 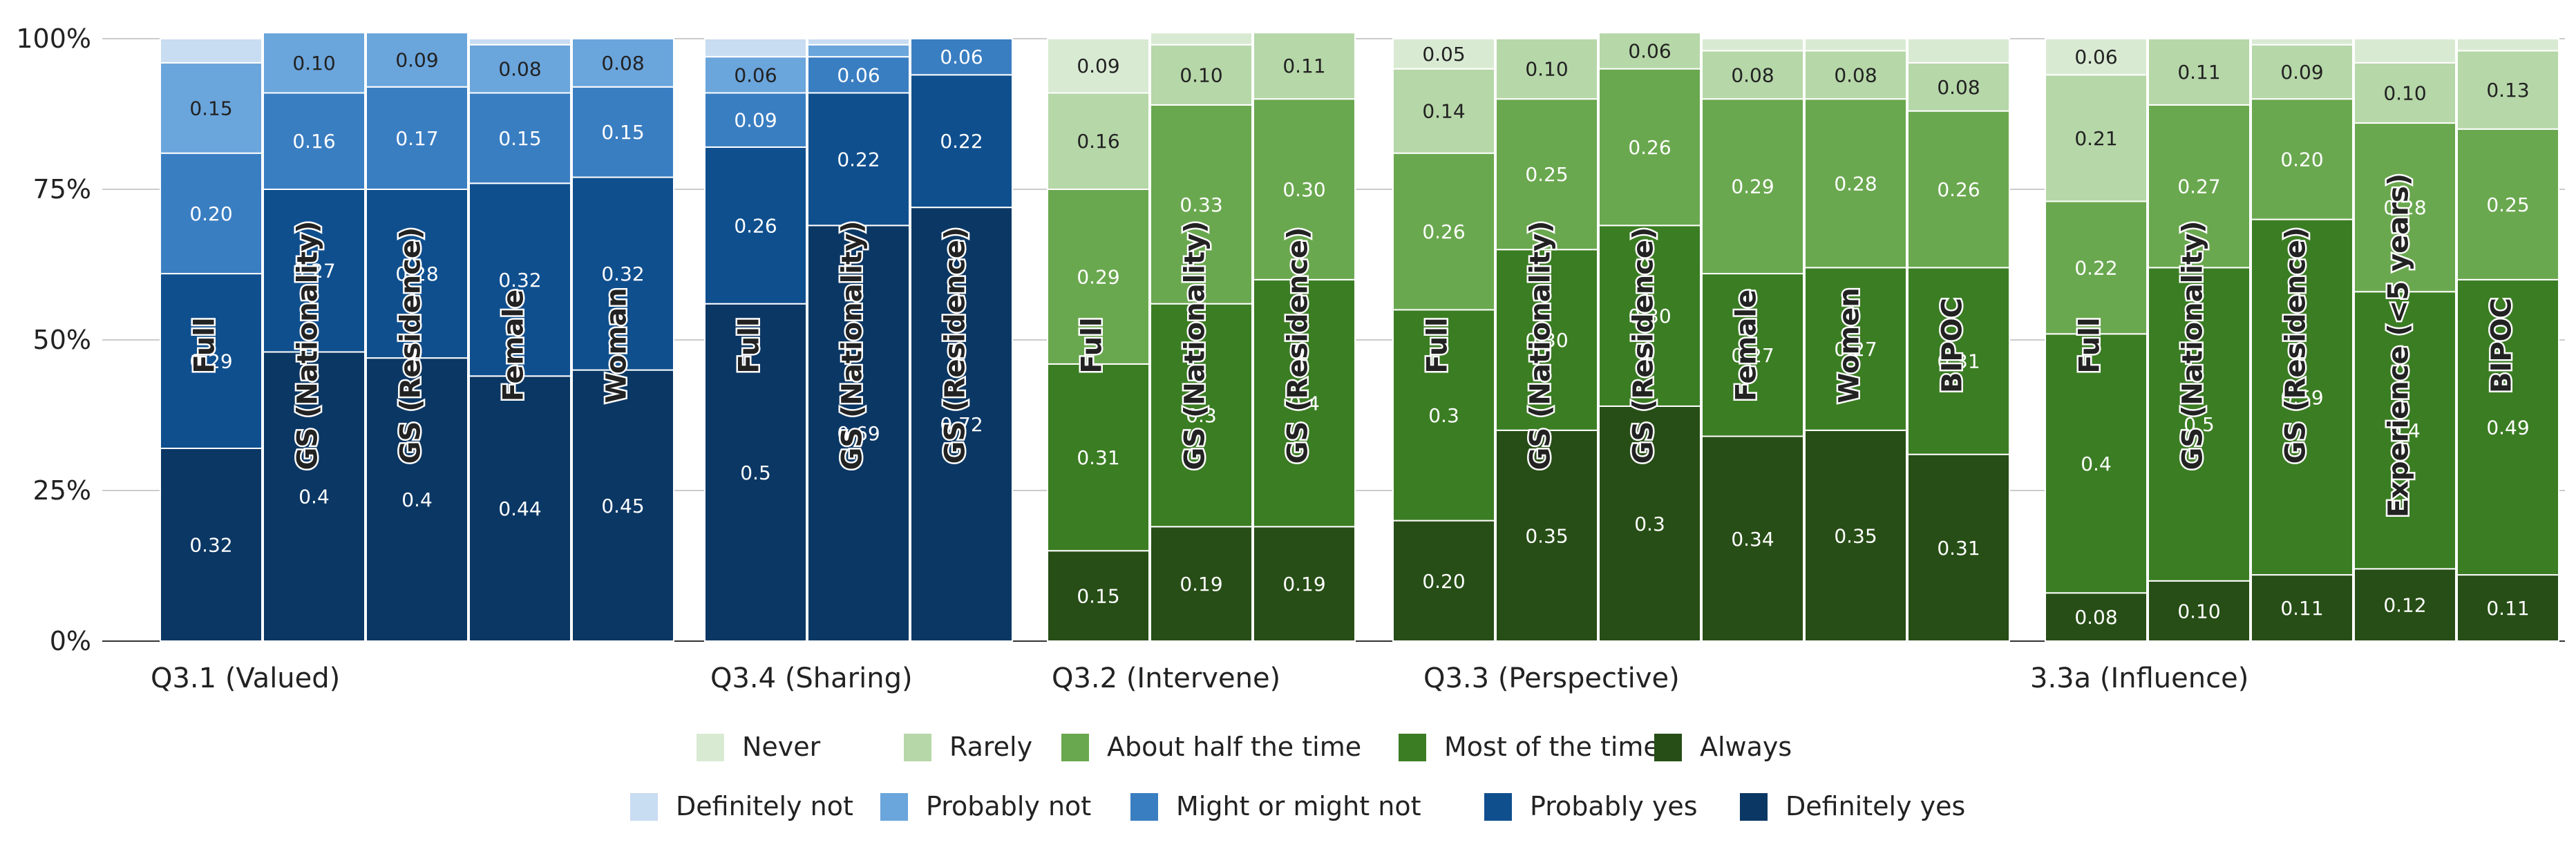 What do you see at coordinates (2139, 678) in the screenshot?
I see `group-title: 3.3a (Influence)` at bounding box center [2139, 678].